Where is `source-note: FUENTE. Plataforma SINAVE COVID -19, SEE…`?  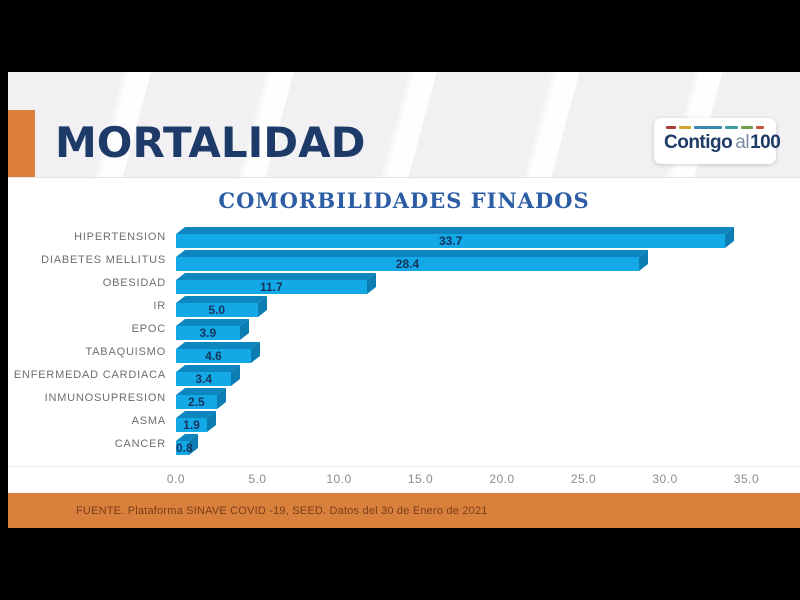 source-note: FUENTE. Plataforma SINAVE COVID -19, SEE… is located at coordinates (282, 510).